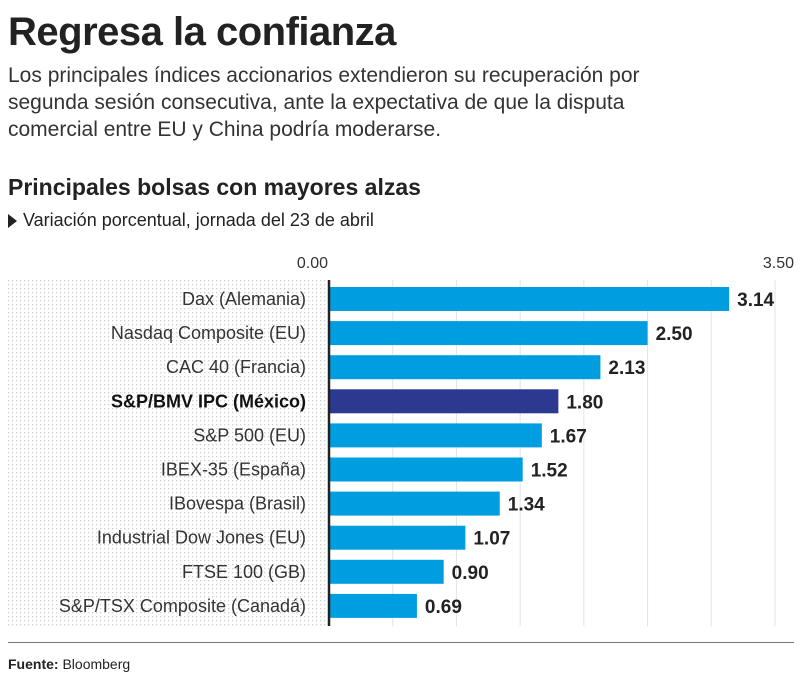  What do you see at coordinates (233, 470) in the screenshot?
I see `category-label: IBEX-35 (España)` at bounding box center [233, 470].